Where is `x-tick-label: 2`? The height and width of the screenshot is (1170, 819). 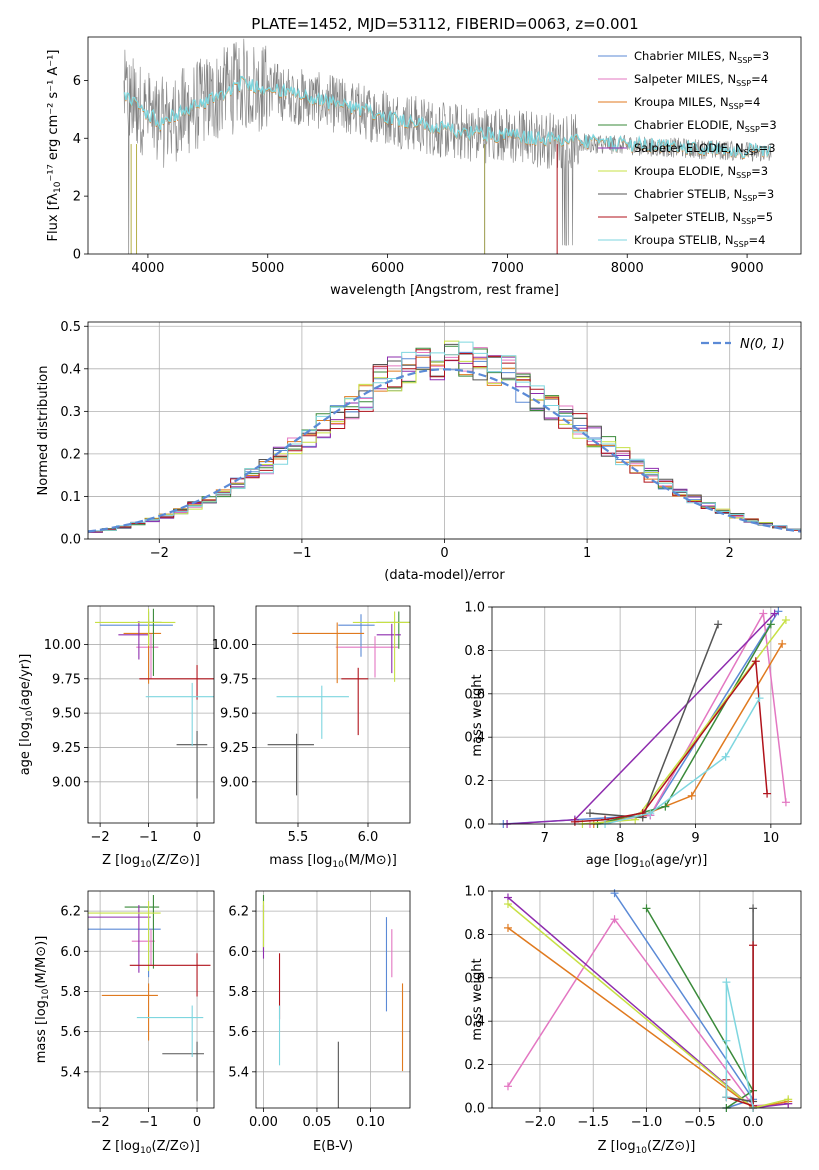
x-tick-label: 2 is located at coordinates (730, 553).